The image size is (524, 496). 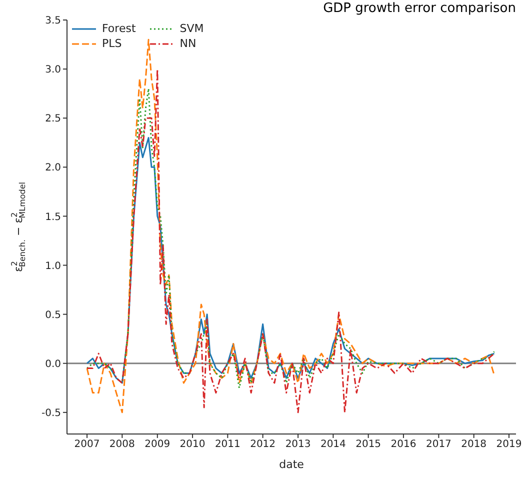 What do you see at coordinates (263, 444) in the screenshot?
I see `x-tick-label: 2012` at bounding box center [263, 444].